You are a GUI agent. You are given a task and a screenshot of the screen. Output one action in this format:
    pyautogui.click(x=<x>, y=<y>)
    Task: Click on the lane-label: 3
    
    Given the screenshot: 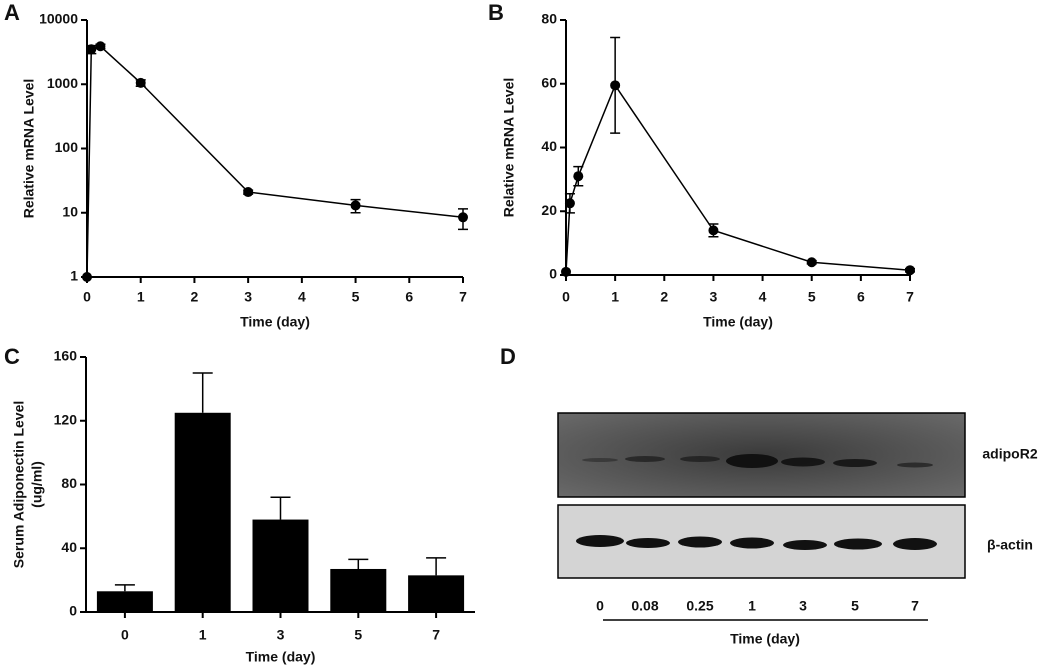 What is the action you would take?
    pyautogui.click(x=803, y=606)
    